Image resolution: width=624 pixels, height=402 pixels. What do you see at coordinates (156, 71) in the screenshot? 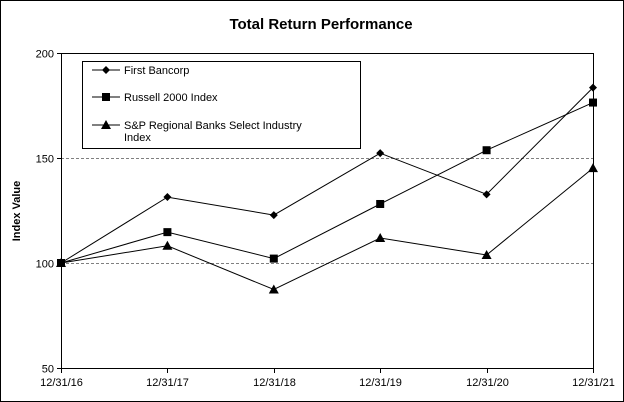
I see `legend-label: First Bancorp` at bounding box center [156, 71].